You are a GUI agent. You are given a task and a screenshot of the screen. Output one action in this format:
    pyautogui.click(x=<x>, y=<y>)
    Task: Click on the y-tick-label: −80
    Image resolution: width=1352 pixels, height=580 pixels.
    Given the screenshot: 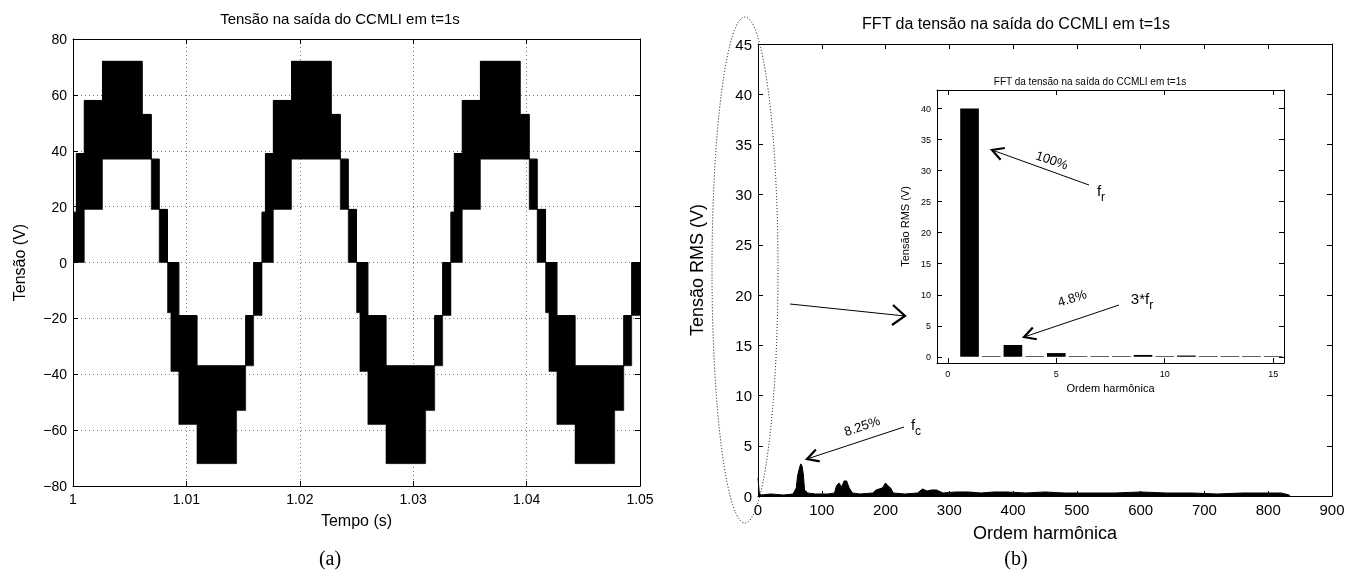 What is the action you would take?
    pyautogui.click(x=55, y=486)
    